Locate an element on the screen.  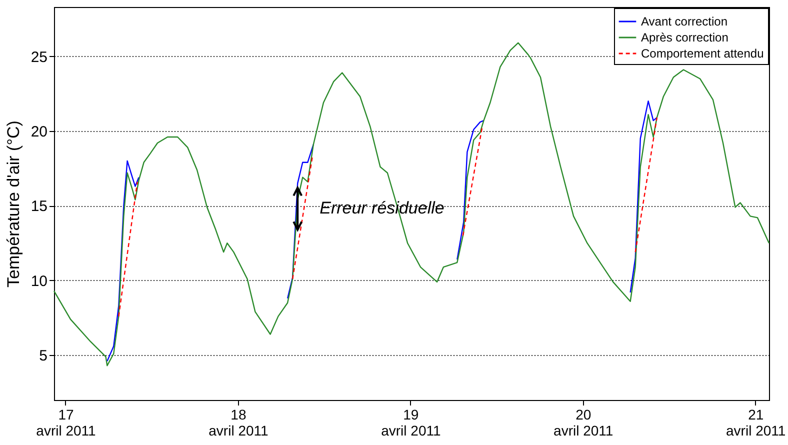
y-tick-label: 20 is located at coordinates (39, 132).